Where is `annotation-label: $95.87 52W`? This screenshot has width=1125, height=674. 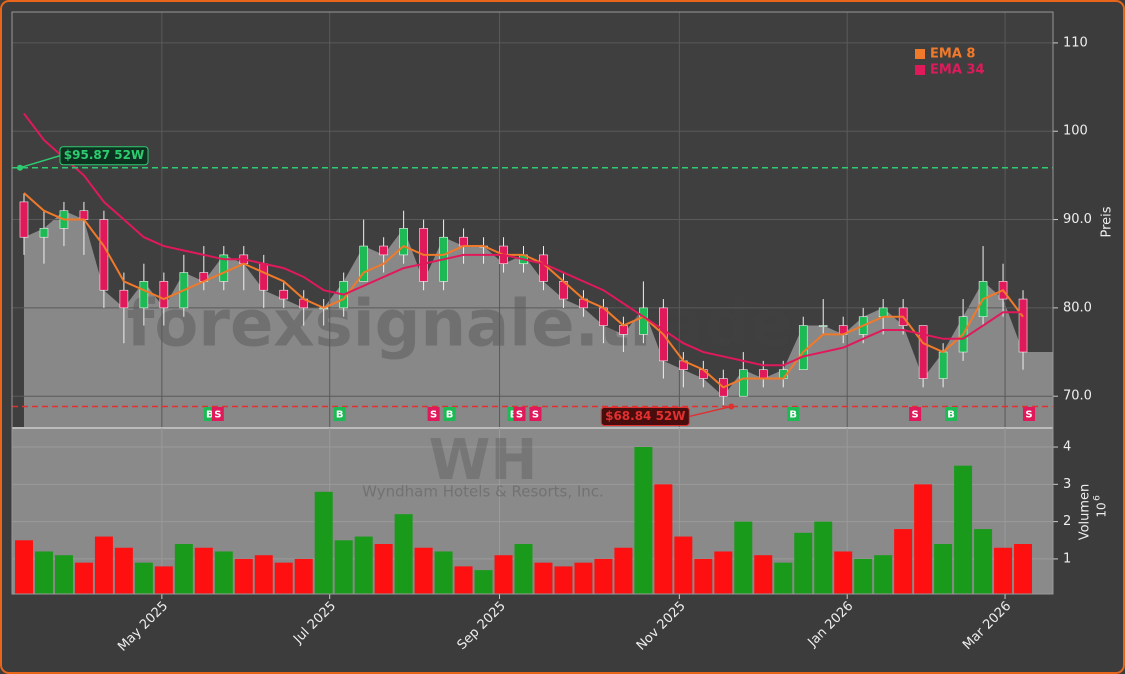
annotation-label: $95.87 52W is located at coordinates (104, 155).